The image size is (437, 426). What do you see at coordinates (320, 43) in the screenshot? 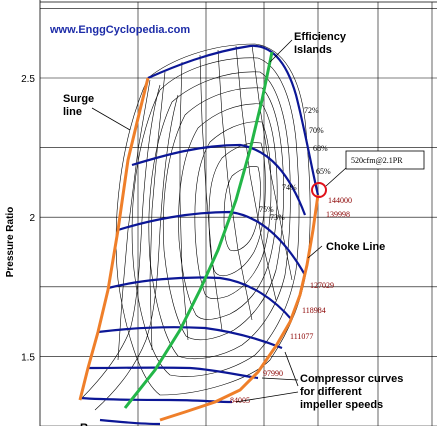
I see `efficiency-islands-annotation: Efficiency Islands` at bounding box center [320, 43].